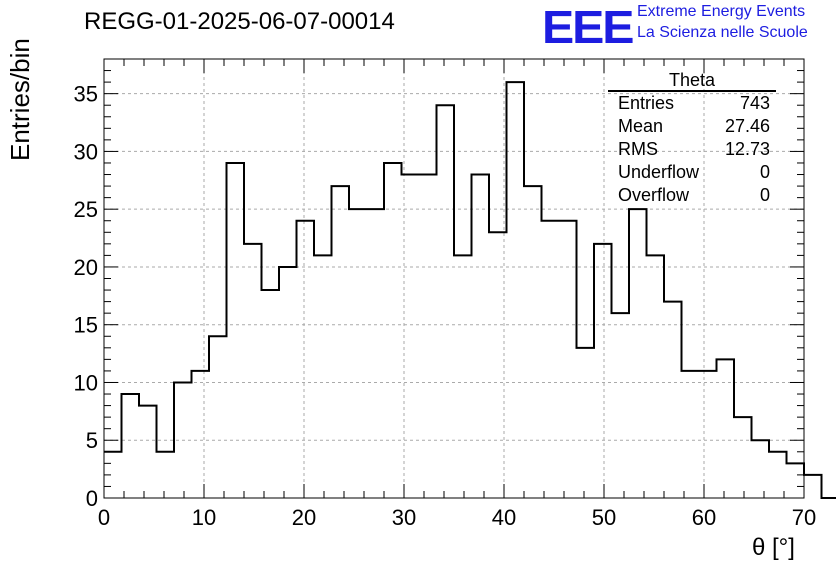  What do you see at coordinates (754, 103) in the screenshot?
I see `stats-value: 743` at bounding box center [754, 103].